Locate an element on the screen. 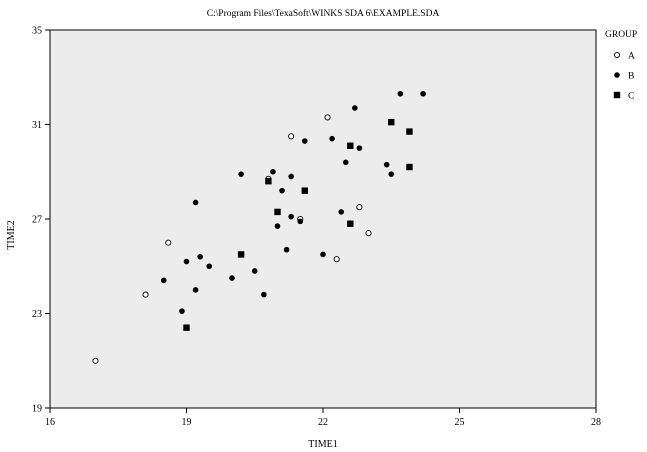 The width and height of the screenshot is (647, 452). legend-marker-c is located at coordinates (617, 95).